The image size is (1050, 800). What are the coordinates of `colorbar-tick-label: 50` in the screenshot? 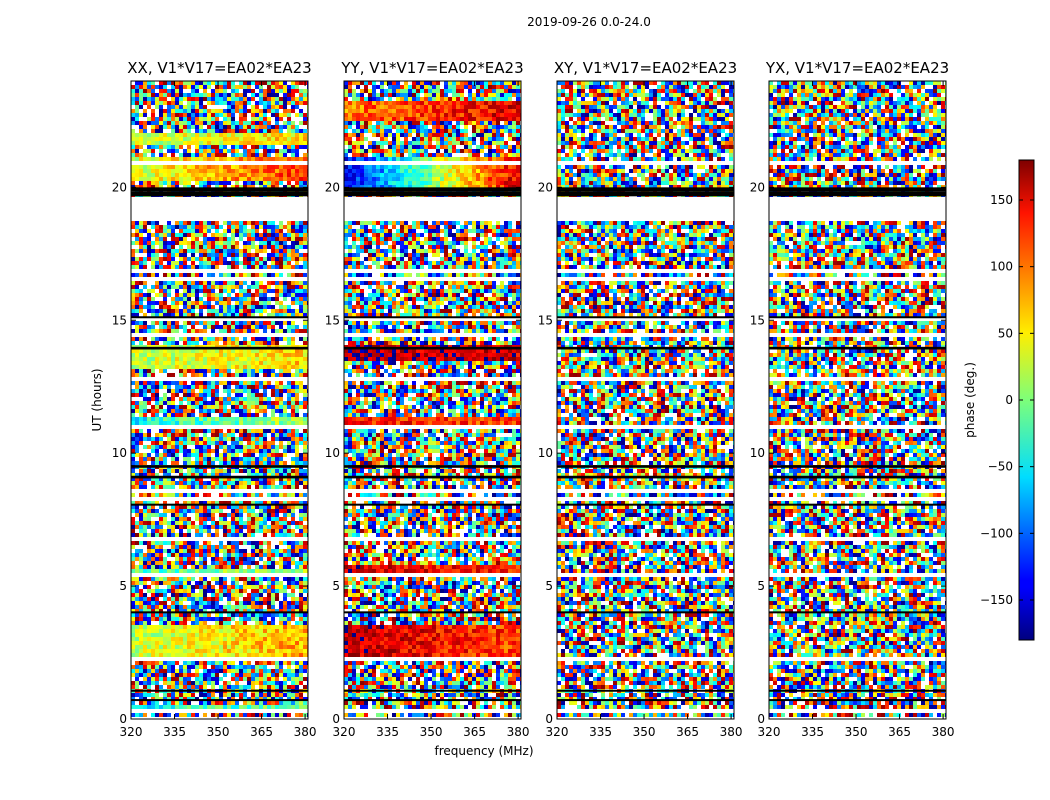 It's located at (1005, 333).